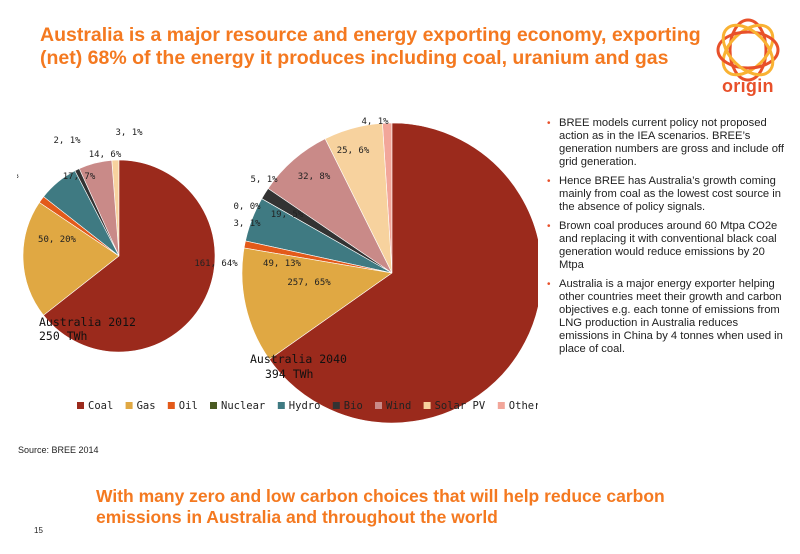  I want to click on legend-label: Other, so click(523, 406).